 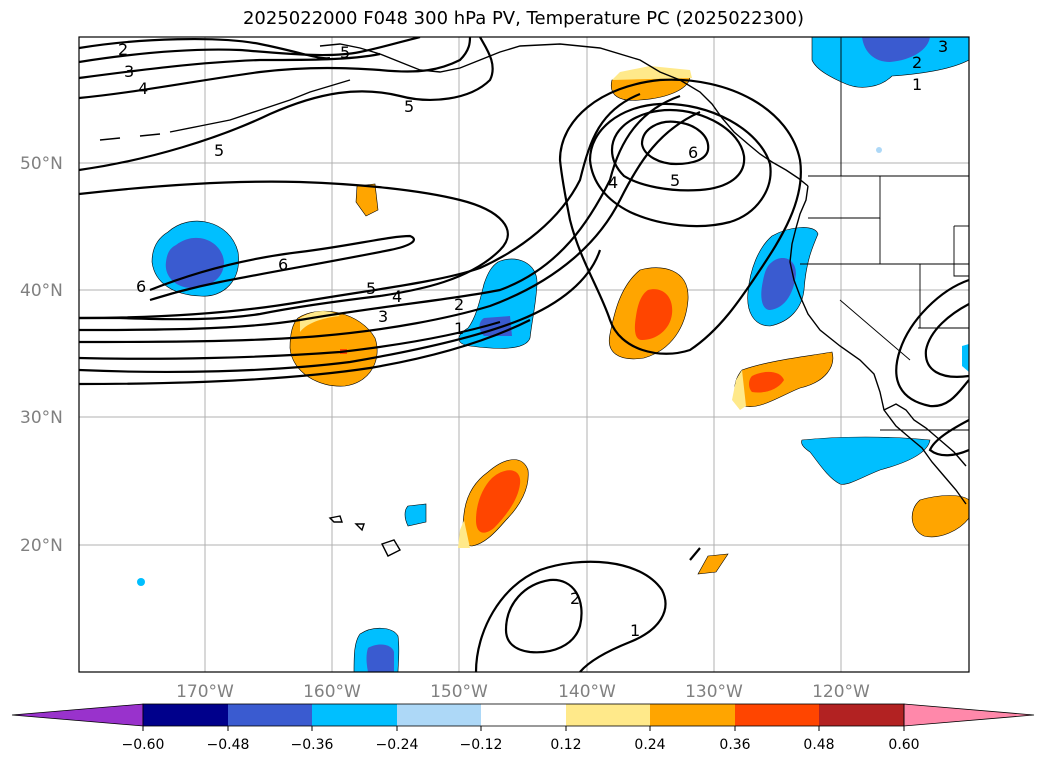 I want to click on colorbar-tick: 0.60, so click(x=903, y=745).